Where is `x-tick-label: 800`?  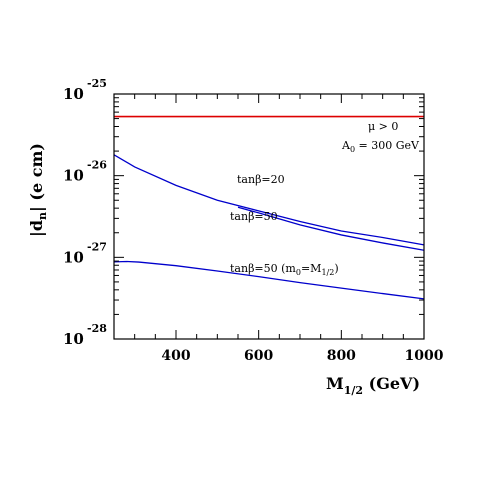
x-tick-label: 800 is located at coordinates (341, 356).